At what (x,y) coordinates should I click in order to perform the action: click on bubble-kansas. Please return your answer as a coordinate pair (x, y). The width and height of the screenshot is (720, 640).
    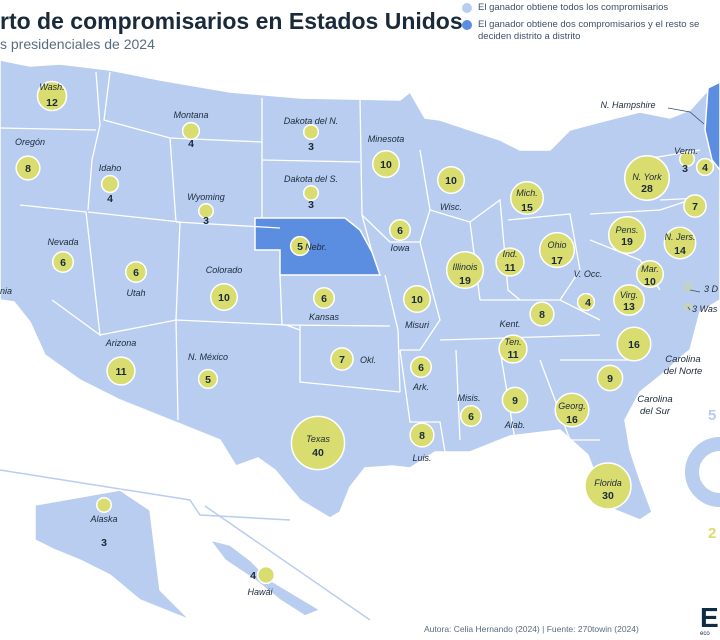
    Looking at the image, I should click on (324, 298).